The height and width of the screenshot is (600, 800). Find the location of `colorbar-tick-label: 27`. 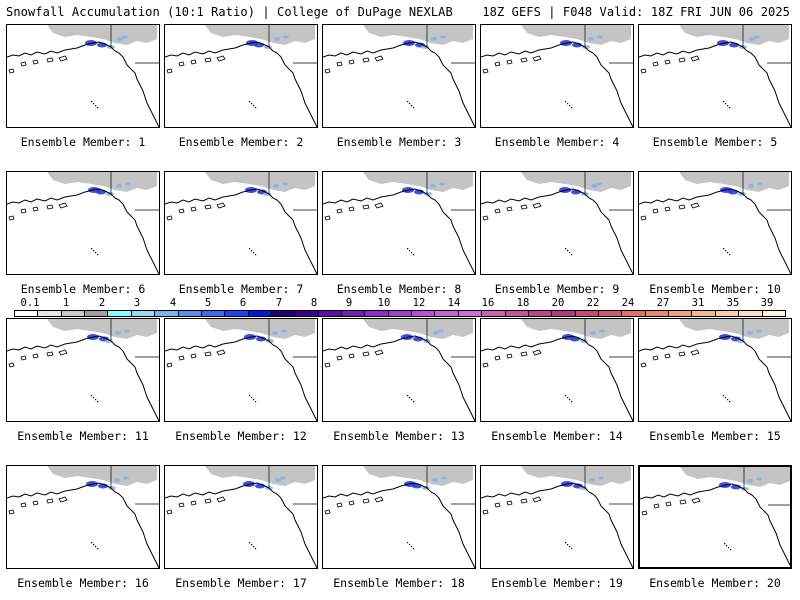

colorbar-tick-label: 27 is located at coordinates (663, 303).